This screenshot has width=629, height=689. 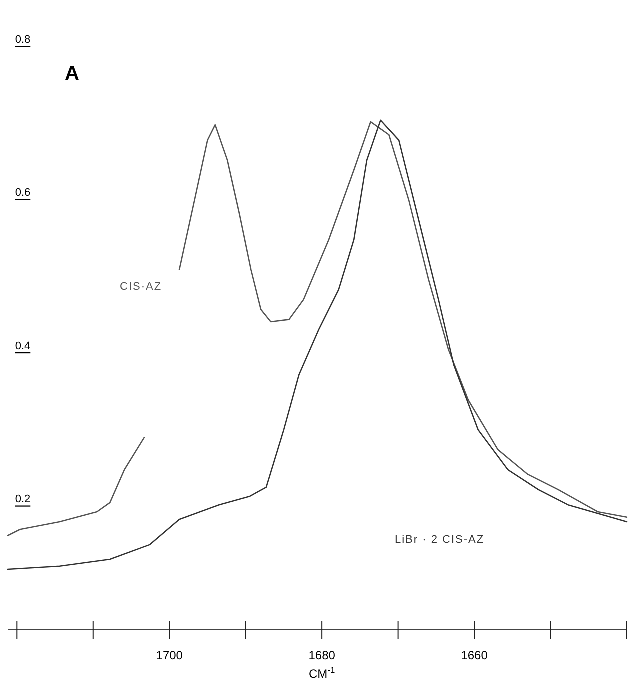 What do you see at coordinates (23, 346) in the screenshot?
I see `y-tick-label: 0.4` at bounding box center [23, 346].